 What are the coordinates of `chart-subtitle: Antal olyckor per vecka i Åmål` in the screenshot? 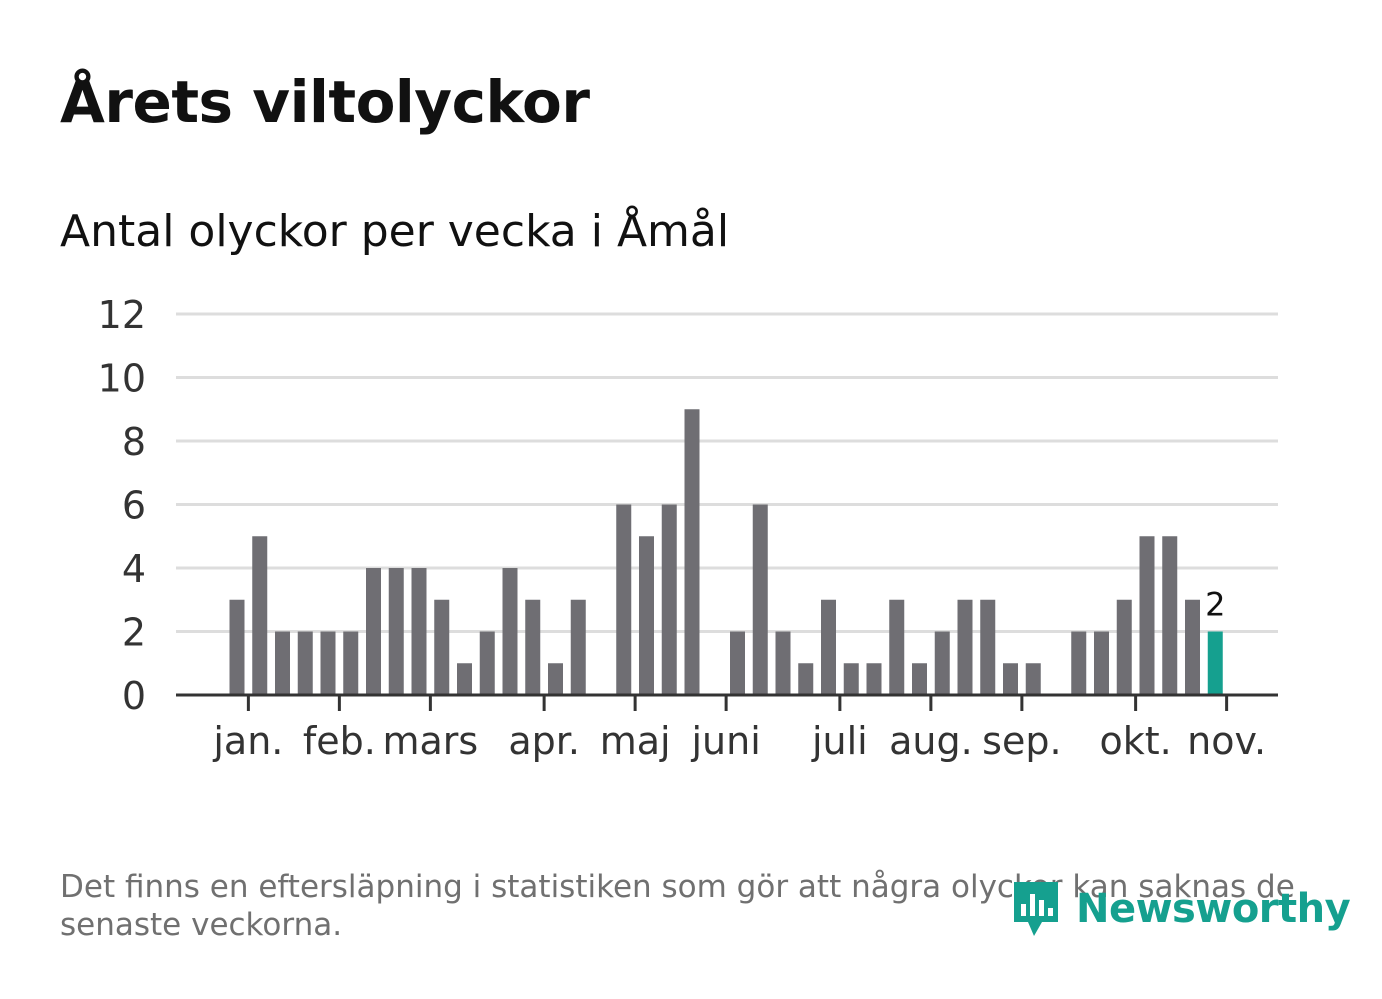 It's located at (395, 231).